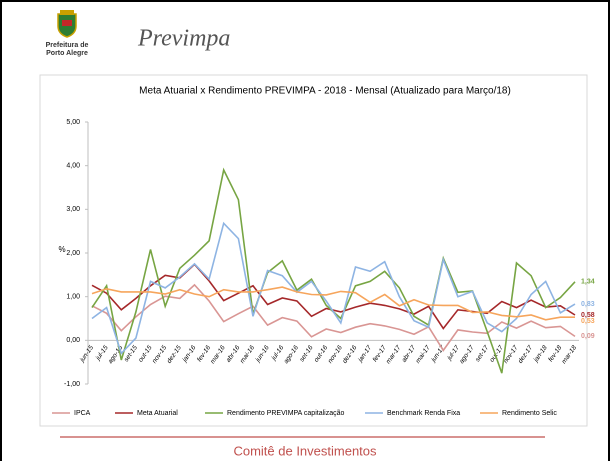 This screenshot has width=610, height=461. Describe the element at coordinates (73, 297) in the screenshot. I see `y-tick-label: 1,00` at that location.